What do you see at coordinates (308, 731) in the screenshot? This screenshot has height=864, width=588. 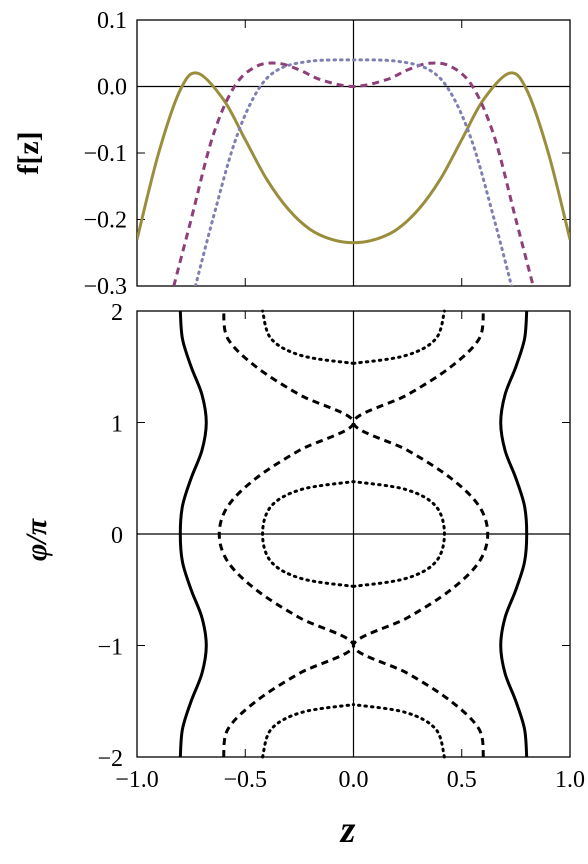 I see `bottom-series-dotted-loop-2-left` at bounding box center [308, 731].